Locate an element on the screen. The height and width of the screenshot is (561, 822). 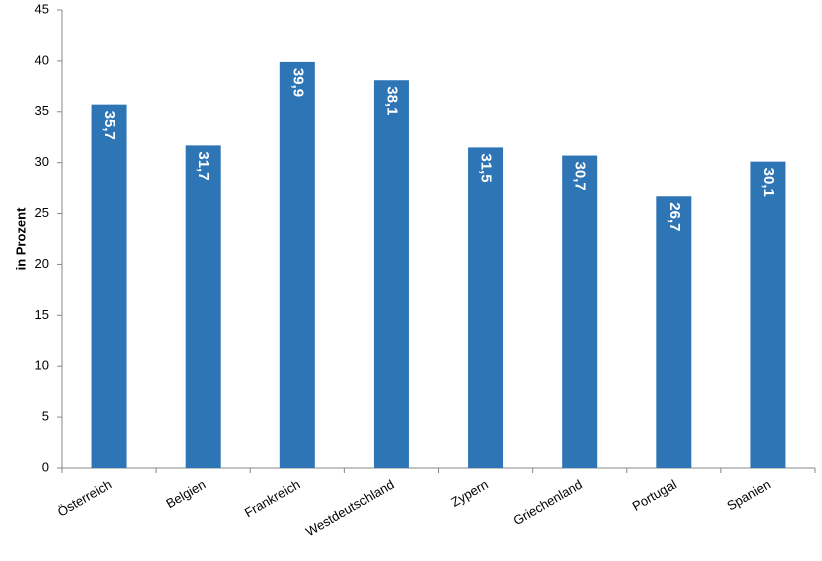
x-tick-label: Zypern is located at coordinates (469, 493).